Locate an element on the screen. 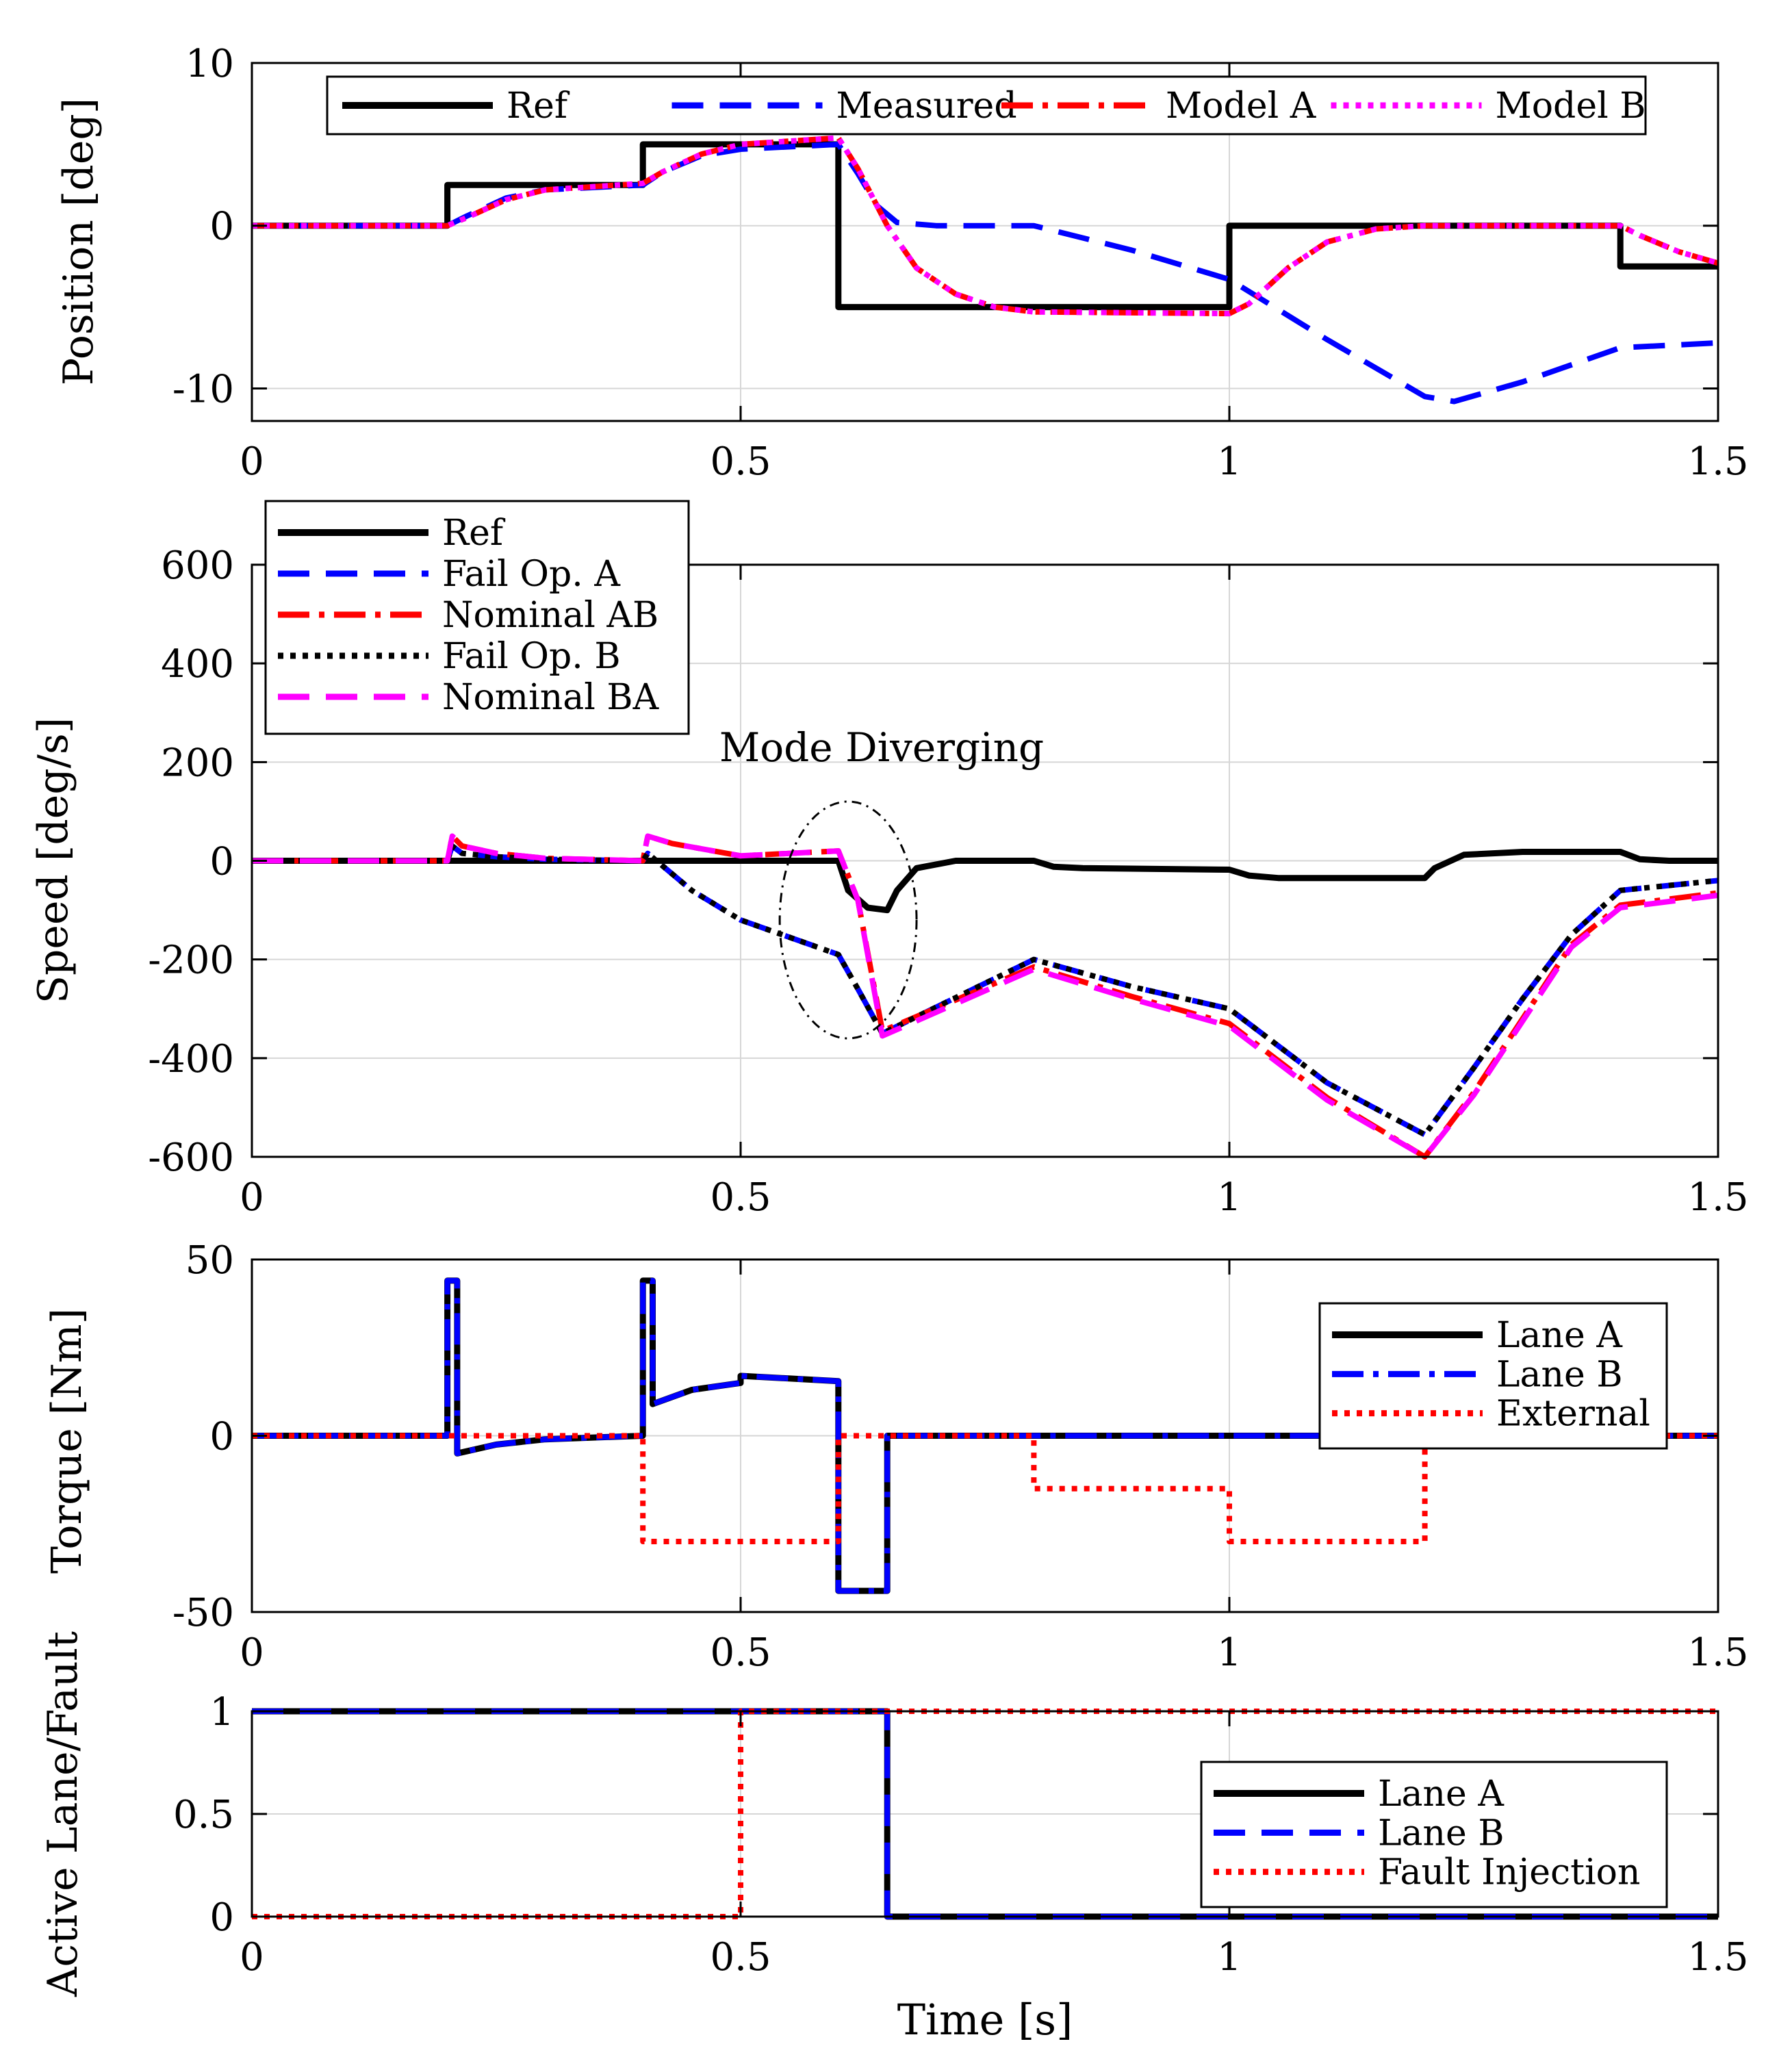  legend-label: External is located at coordinates (1573, 1415).